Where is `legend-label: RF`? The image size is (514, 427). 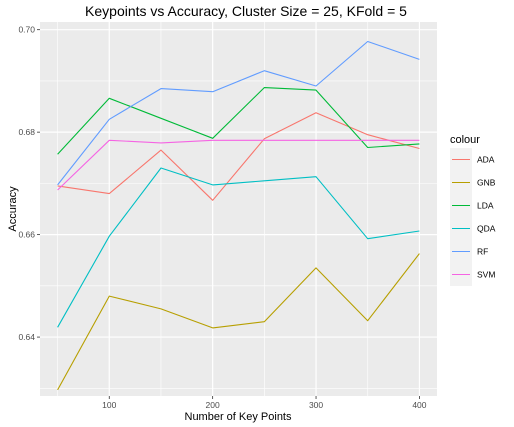 legend-label: RF is located at coordinates (482, 252).